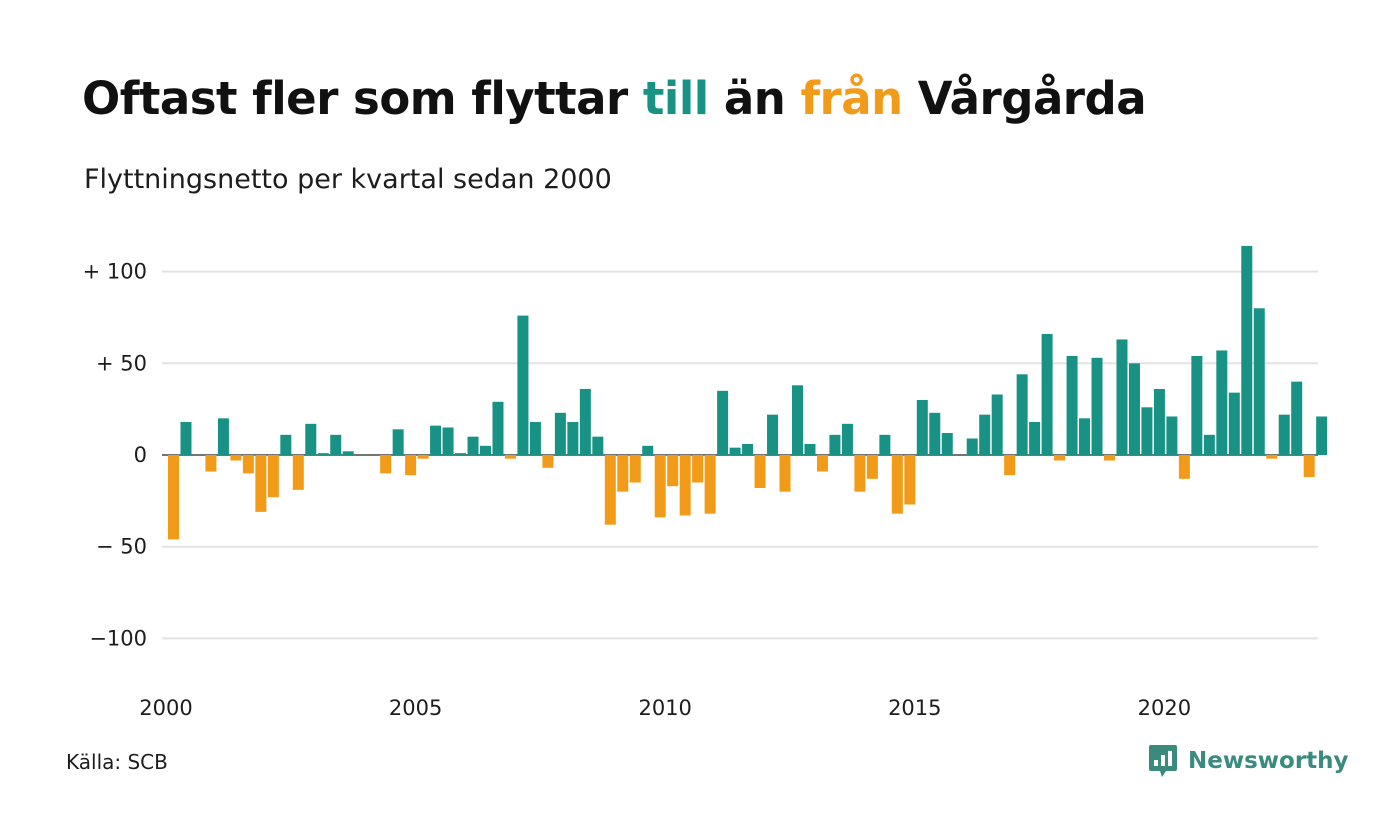 The width and height of the screenshot is (1400, 840). What do you see at coordinates (348, 179) in the screenshot?
I see `chart-subtitle: Flyttningsnetto per kvartal sedan 2000` at bounding box center [348, 179].